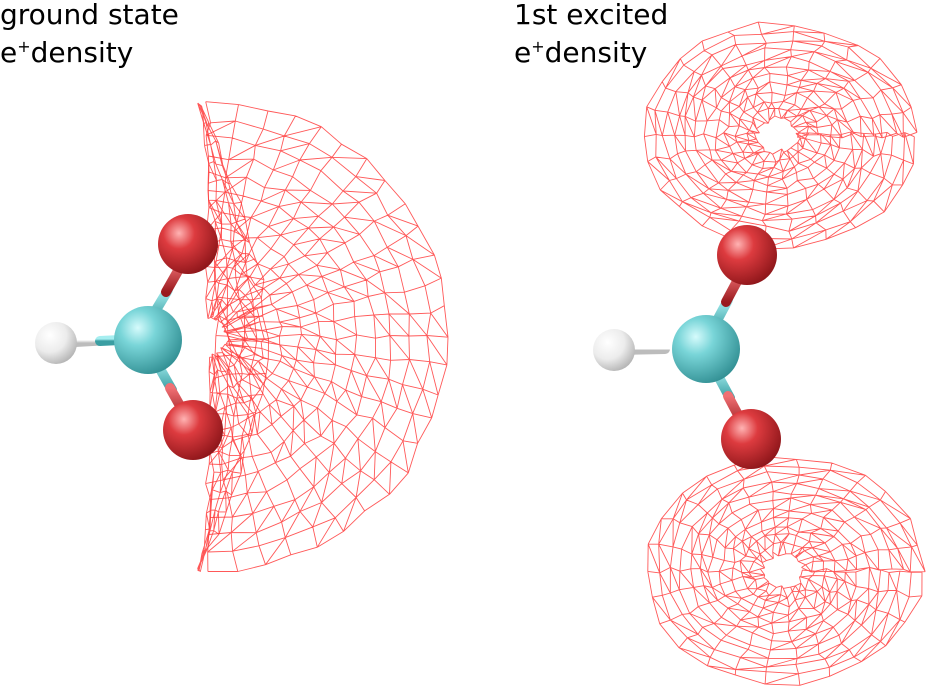 Image resolution: width=937 pixels, height=689 pixels. What do you see at coordinates (89, 15) in the screenshot?
I see `ground-state-title: ground state` at bounding box center [89, 15].